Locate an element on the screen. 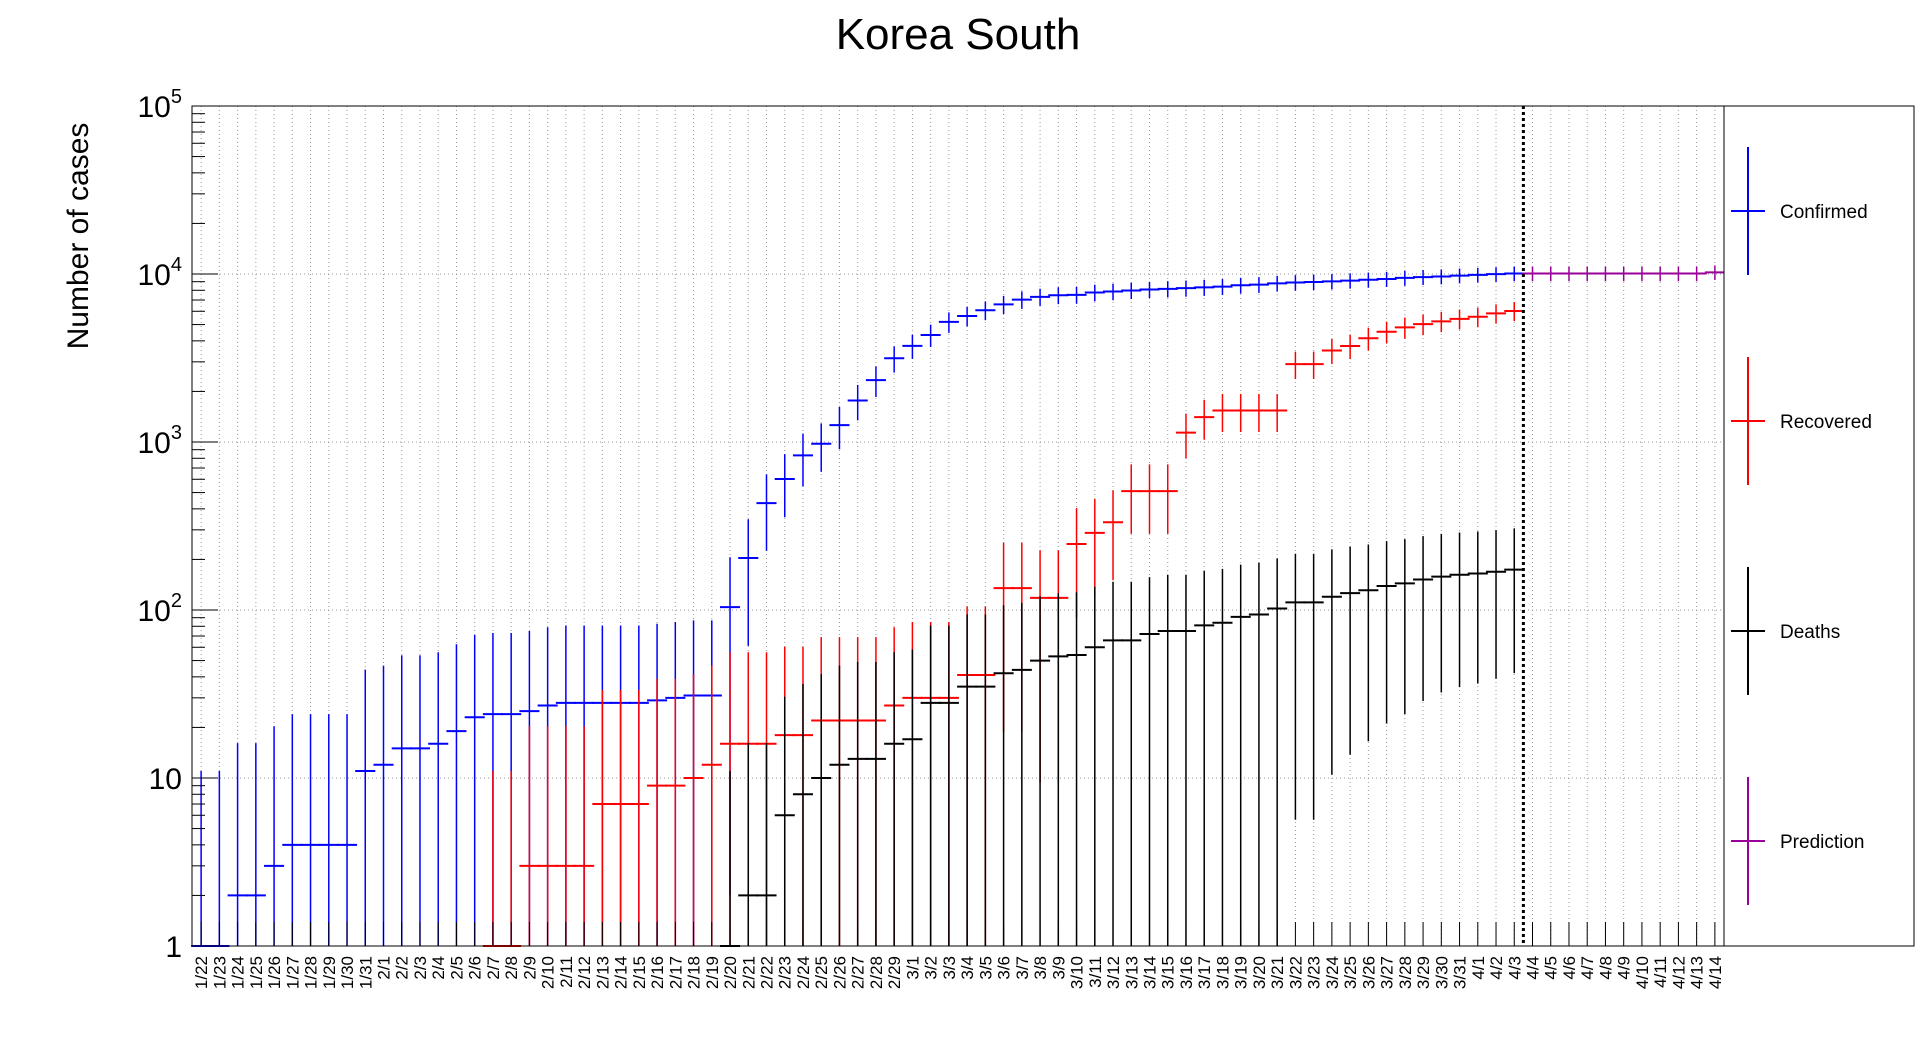 The image size is (1916, 1052). x-tick-label: 4/7 is located at coordinates (1587, 968).